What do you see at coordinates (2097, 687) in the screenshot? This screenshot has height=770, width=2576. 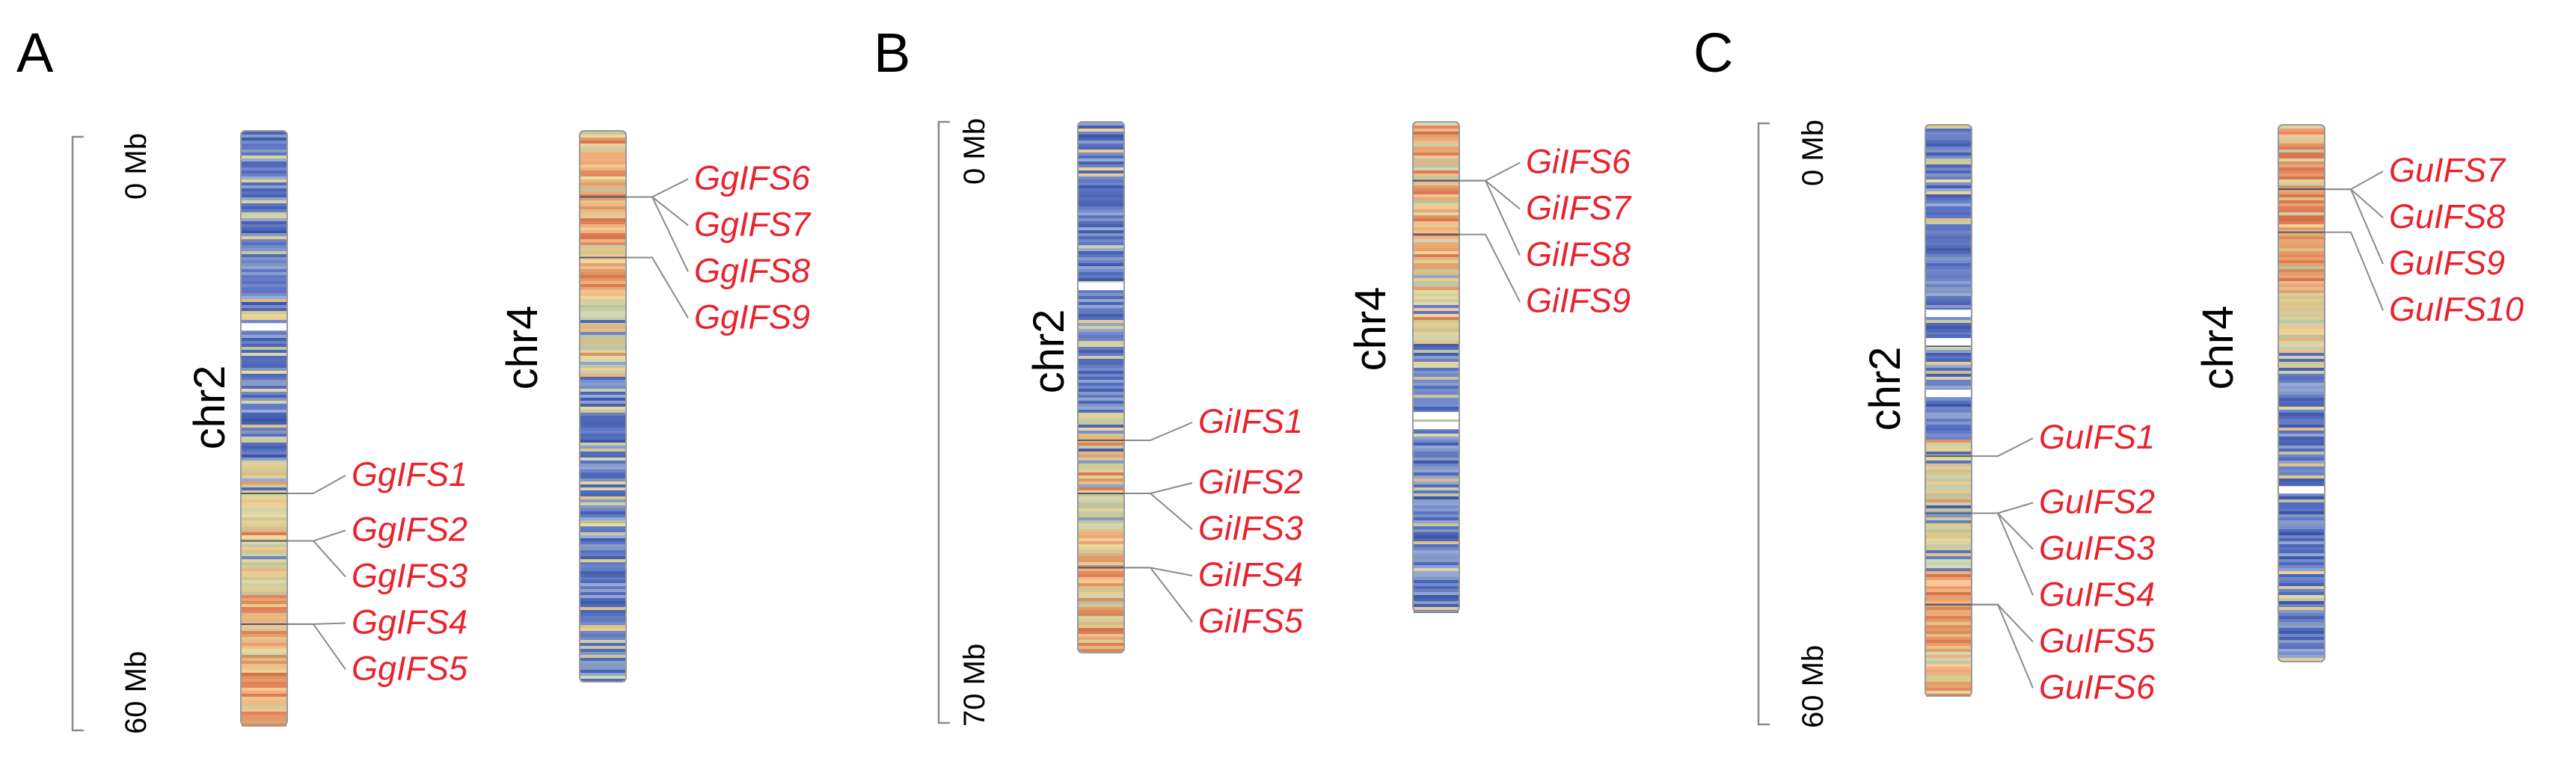 I see `gene-label: GuIFS6` at bounding box center [2097, 687].